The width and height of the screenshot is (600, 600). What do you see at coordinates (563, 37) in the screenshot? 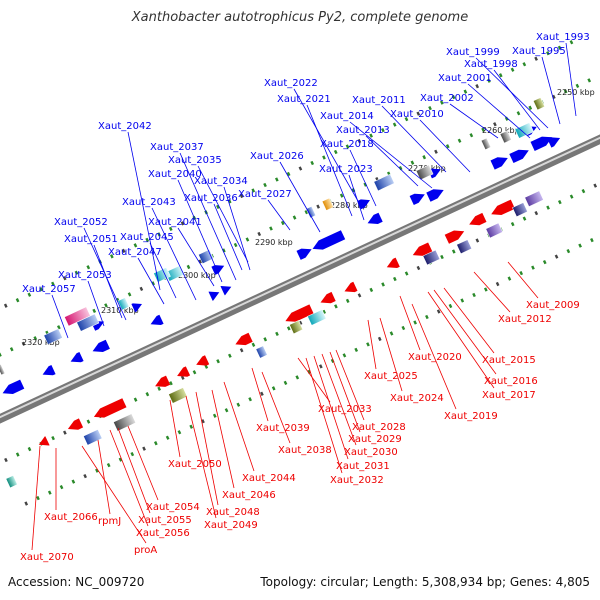
I see `gene-label-top: Xaut_1993` at bounding box center [563, 37].